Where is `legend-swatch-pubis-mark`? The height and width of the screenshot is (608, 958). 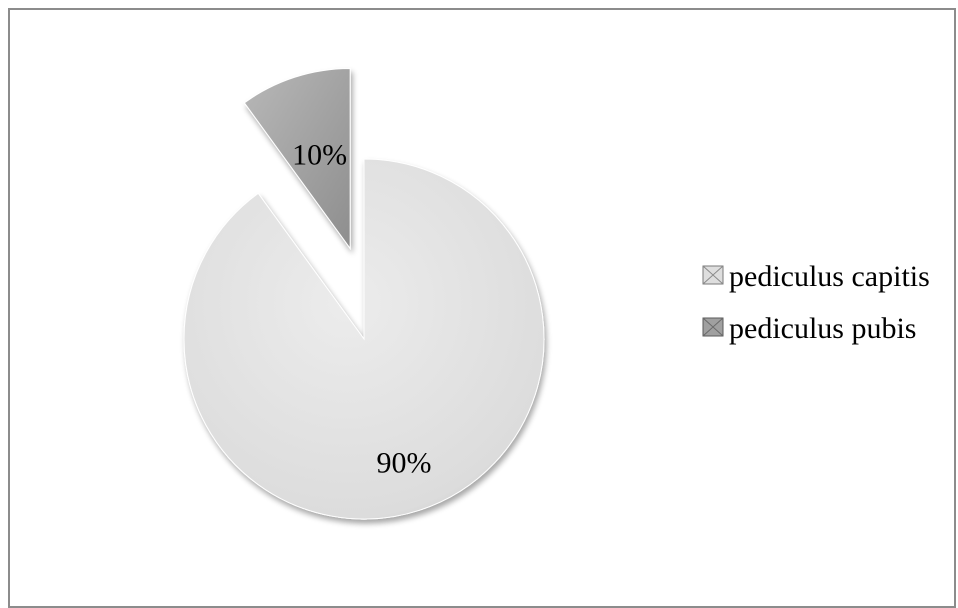 legend-swatch-pubis-mark is located at coordinates (713, 327).